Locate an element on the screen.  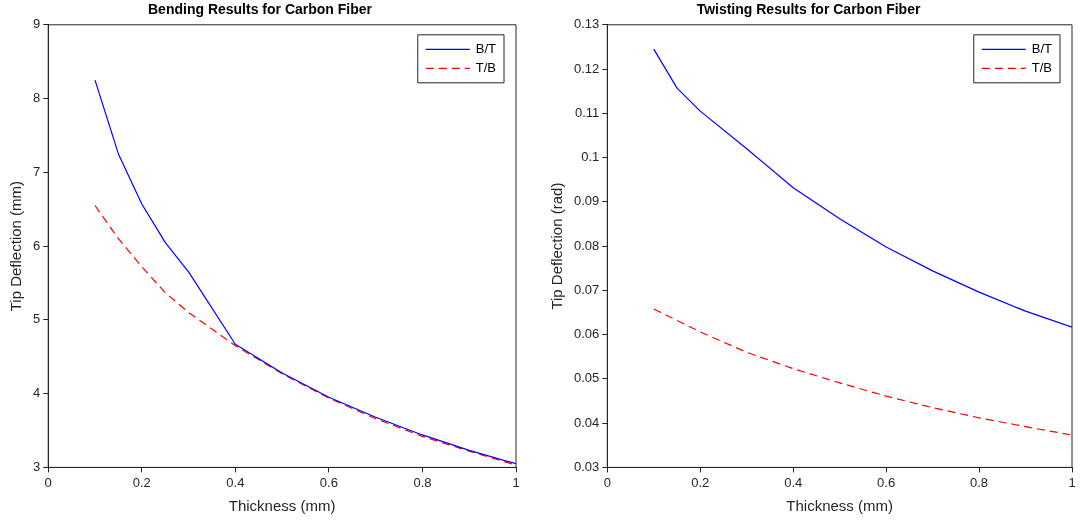
y-tick-label: 0.13 is located at coordinates (586, 24).